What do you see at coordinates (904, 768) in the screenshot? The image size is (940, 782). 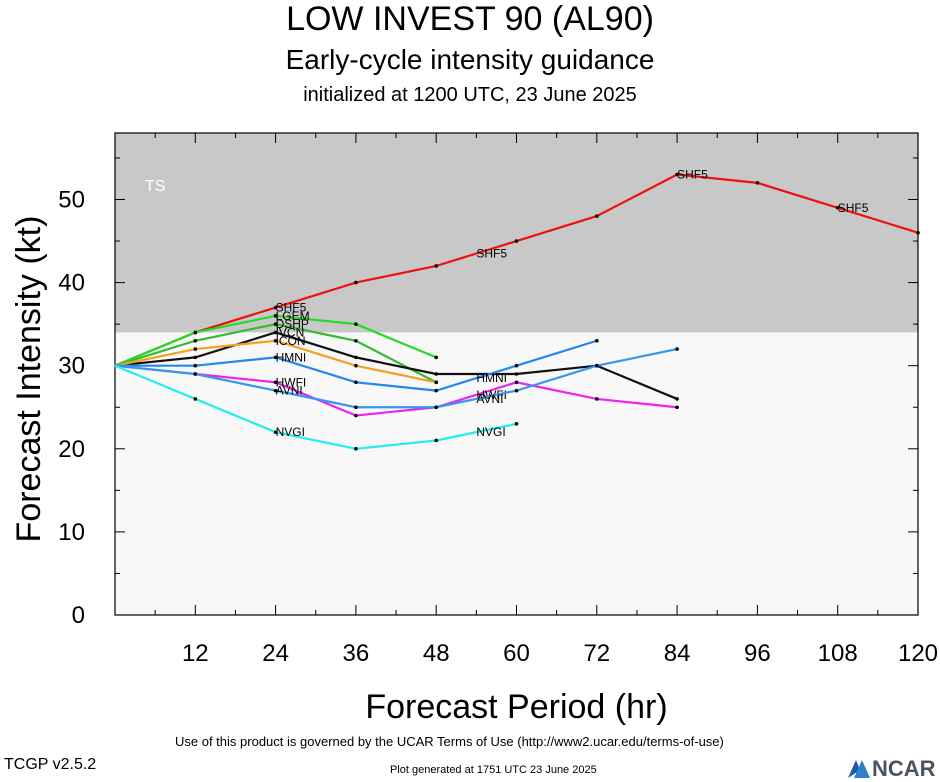 I see `ncar-logo-text: NCAR` at bounding box center [904, 768].